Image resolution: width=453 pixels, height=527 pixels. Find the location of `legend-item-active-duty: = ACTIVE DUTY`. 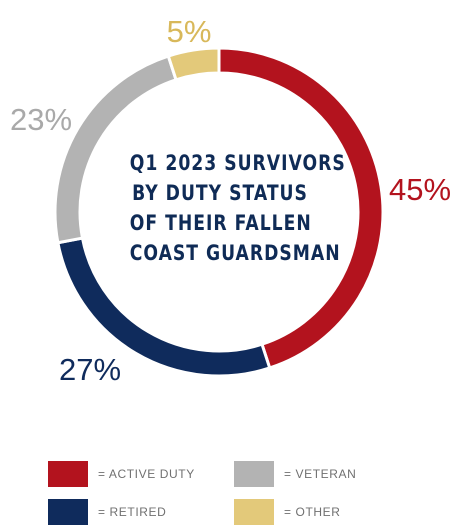

legend-item-active-duty: = ACTIVE DUTY is located at coordinates (121, 474).